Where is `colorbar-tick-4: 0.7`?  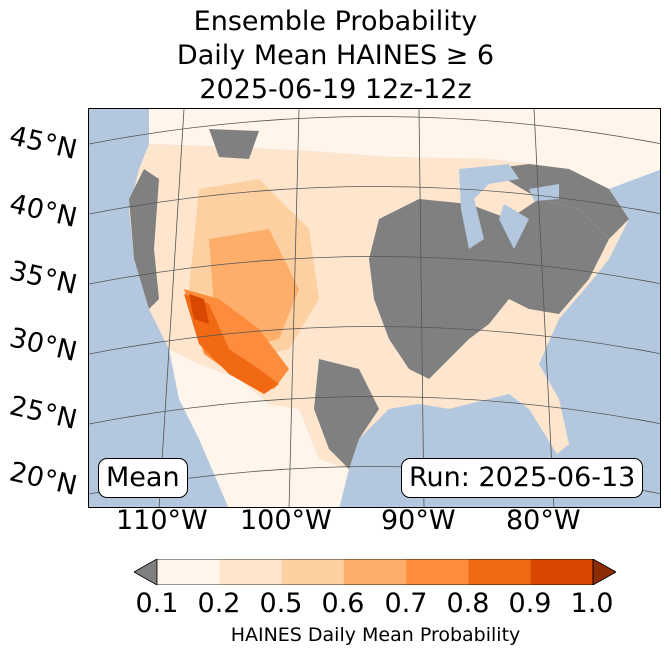
colorbar-tick-4: 0.7 is located at coordinates (406, 603).